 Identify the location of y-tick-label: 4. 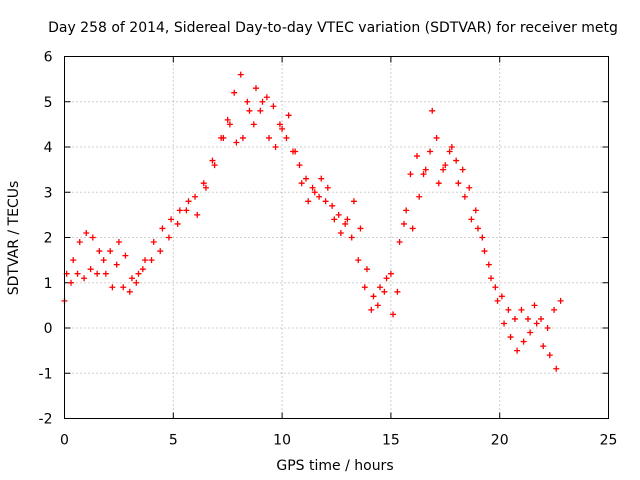
(48, 148).